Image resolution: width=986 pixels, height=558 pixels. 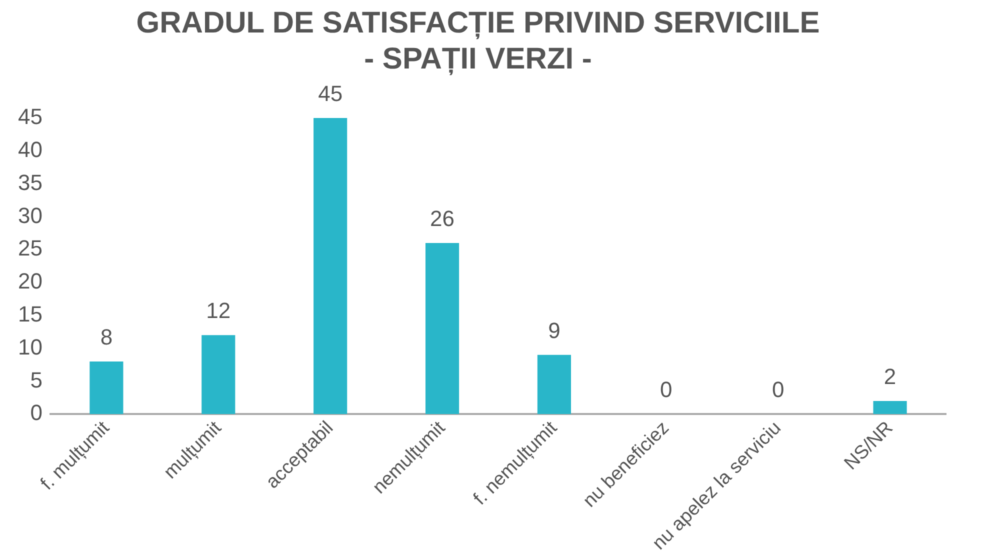 What do you see at coordinates (330, 93) in the screenshot?
I see `data-label: 45` at bounding box center [330, 93].